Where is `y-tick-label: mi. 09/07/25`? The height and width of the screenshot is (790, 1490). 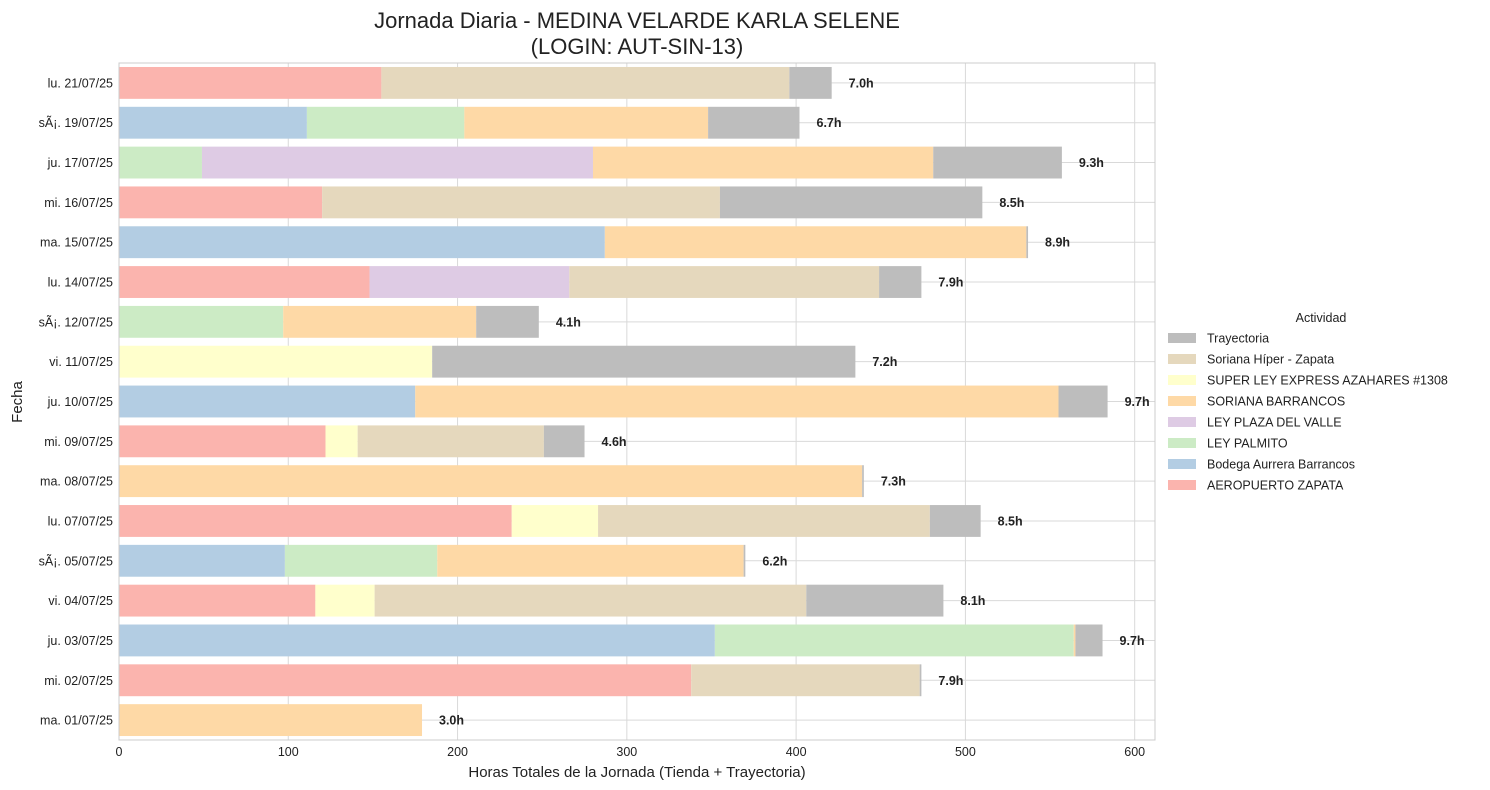 y-tick-label: mi. 09/07/25 is located at coordinates (78, 442).